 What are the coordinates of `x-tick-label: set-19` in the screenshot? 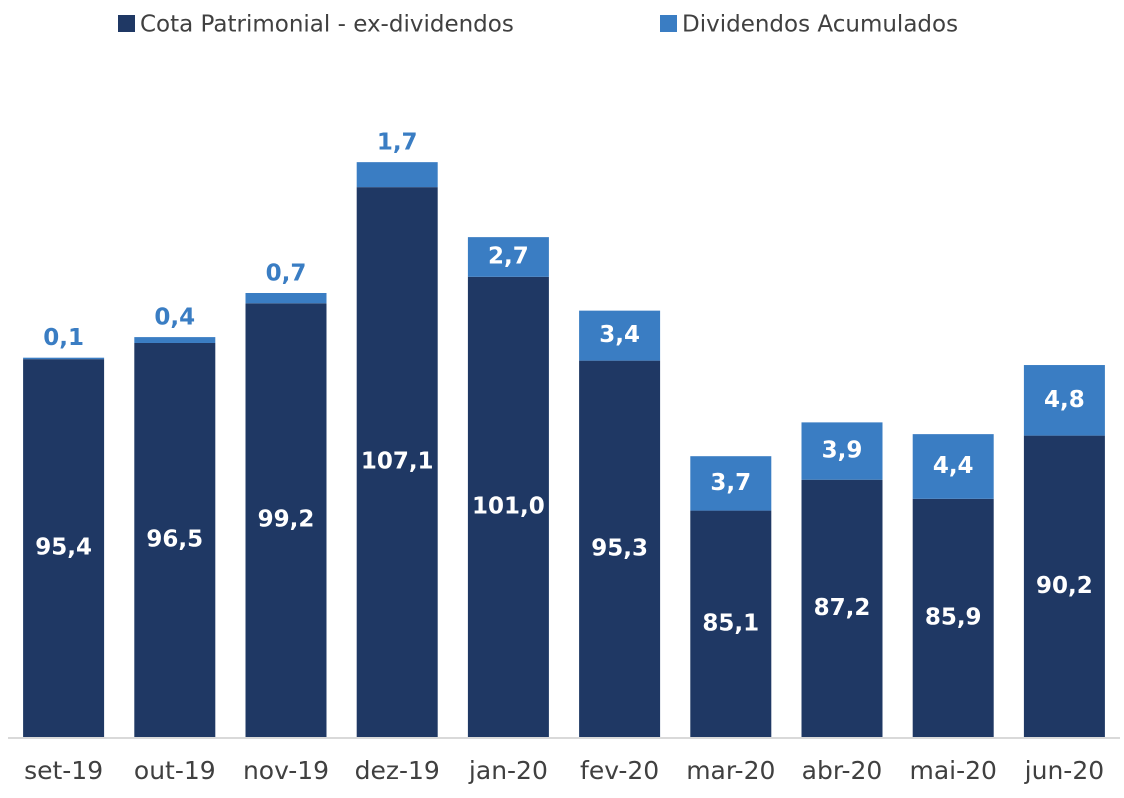 It's located at (63, 770).